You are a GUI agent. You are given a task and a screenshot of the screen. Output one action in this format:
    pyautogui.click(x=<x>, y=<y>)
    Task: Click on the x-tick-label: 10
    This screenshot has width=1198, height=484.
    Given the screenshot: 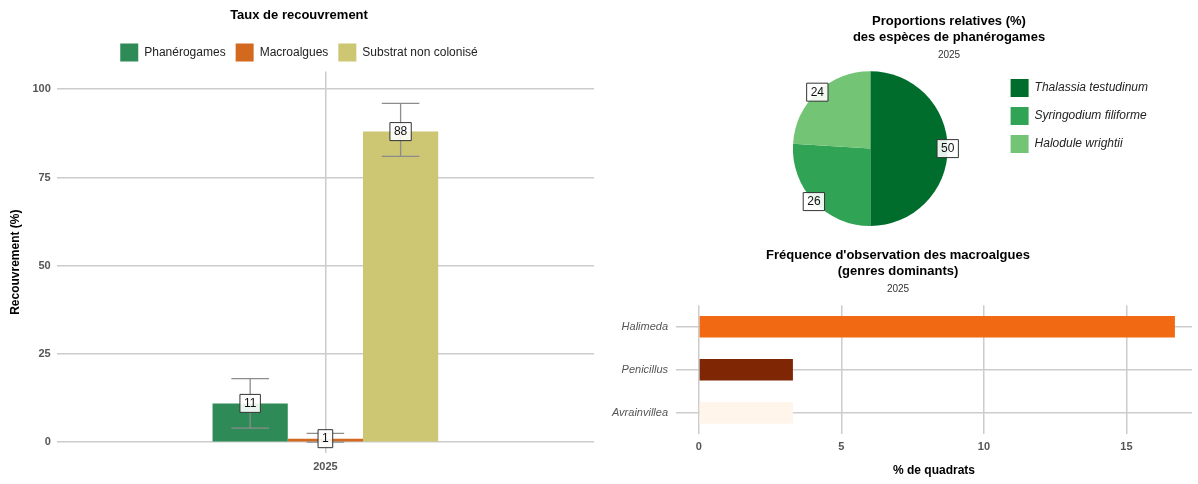 What is the action you would take?
    pyautogui.click(x=984, y=446)
    